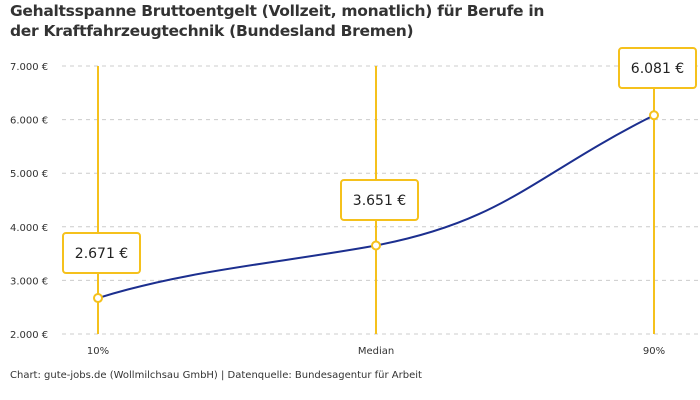  Describe the element at coordinates (29, 174) in the screenshot. I see `y-tick-label: 5.000 €` at that location.